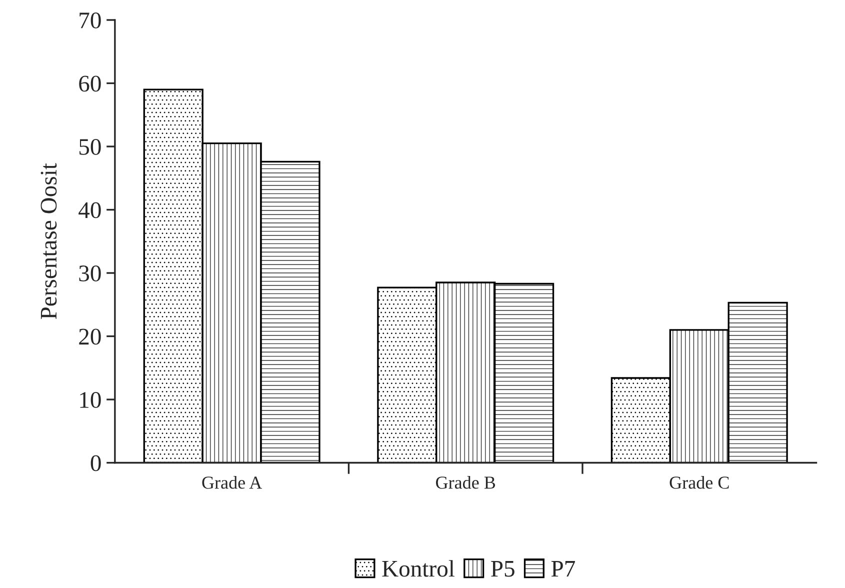 The height and width of the screenshot is (588, 845). Describe the element at coordinates (90, 84) in the screenshot. I see `y-tick-label: 60` at that location.